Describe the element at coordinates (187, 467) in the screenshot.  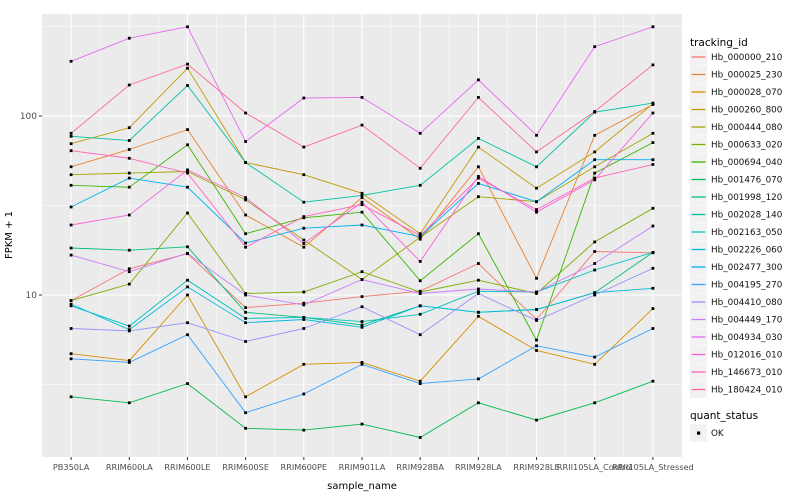
I see `x-tick-label: RRIM600LE` at that location.